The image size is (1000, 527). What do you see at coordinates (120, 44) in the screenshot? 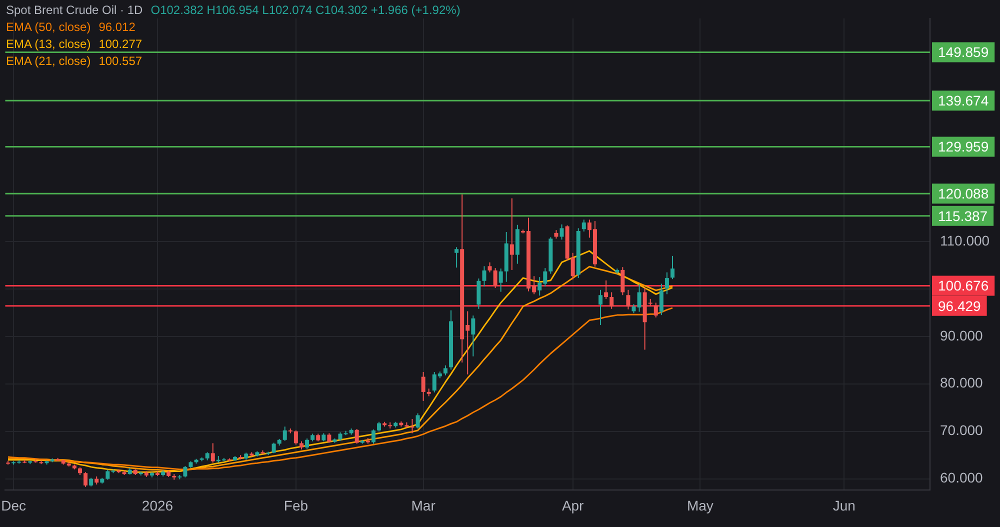
I see `annotation: 100.277` at bounding box center [120, 44].